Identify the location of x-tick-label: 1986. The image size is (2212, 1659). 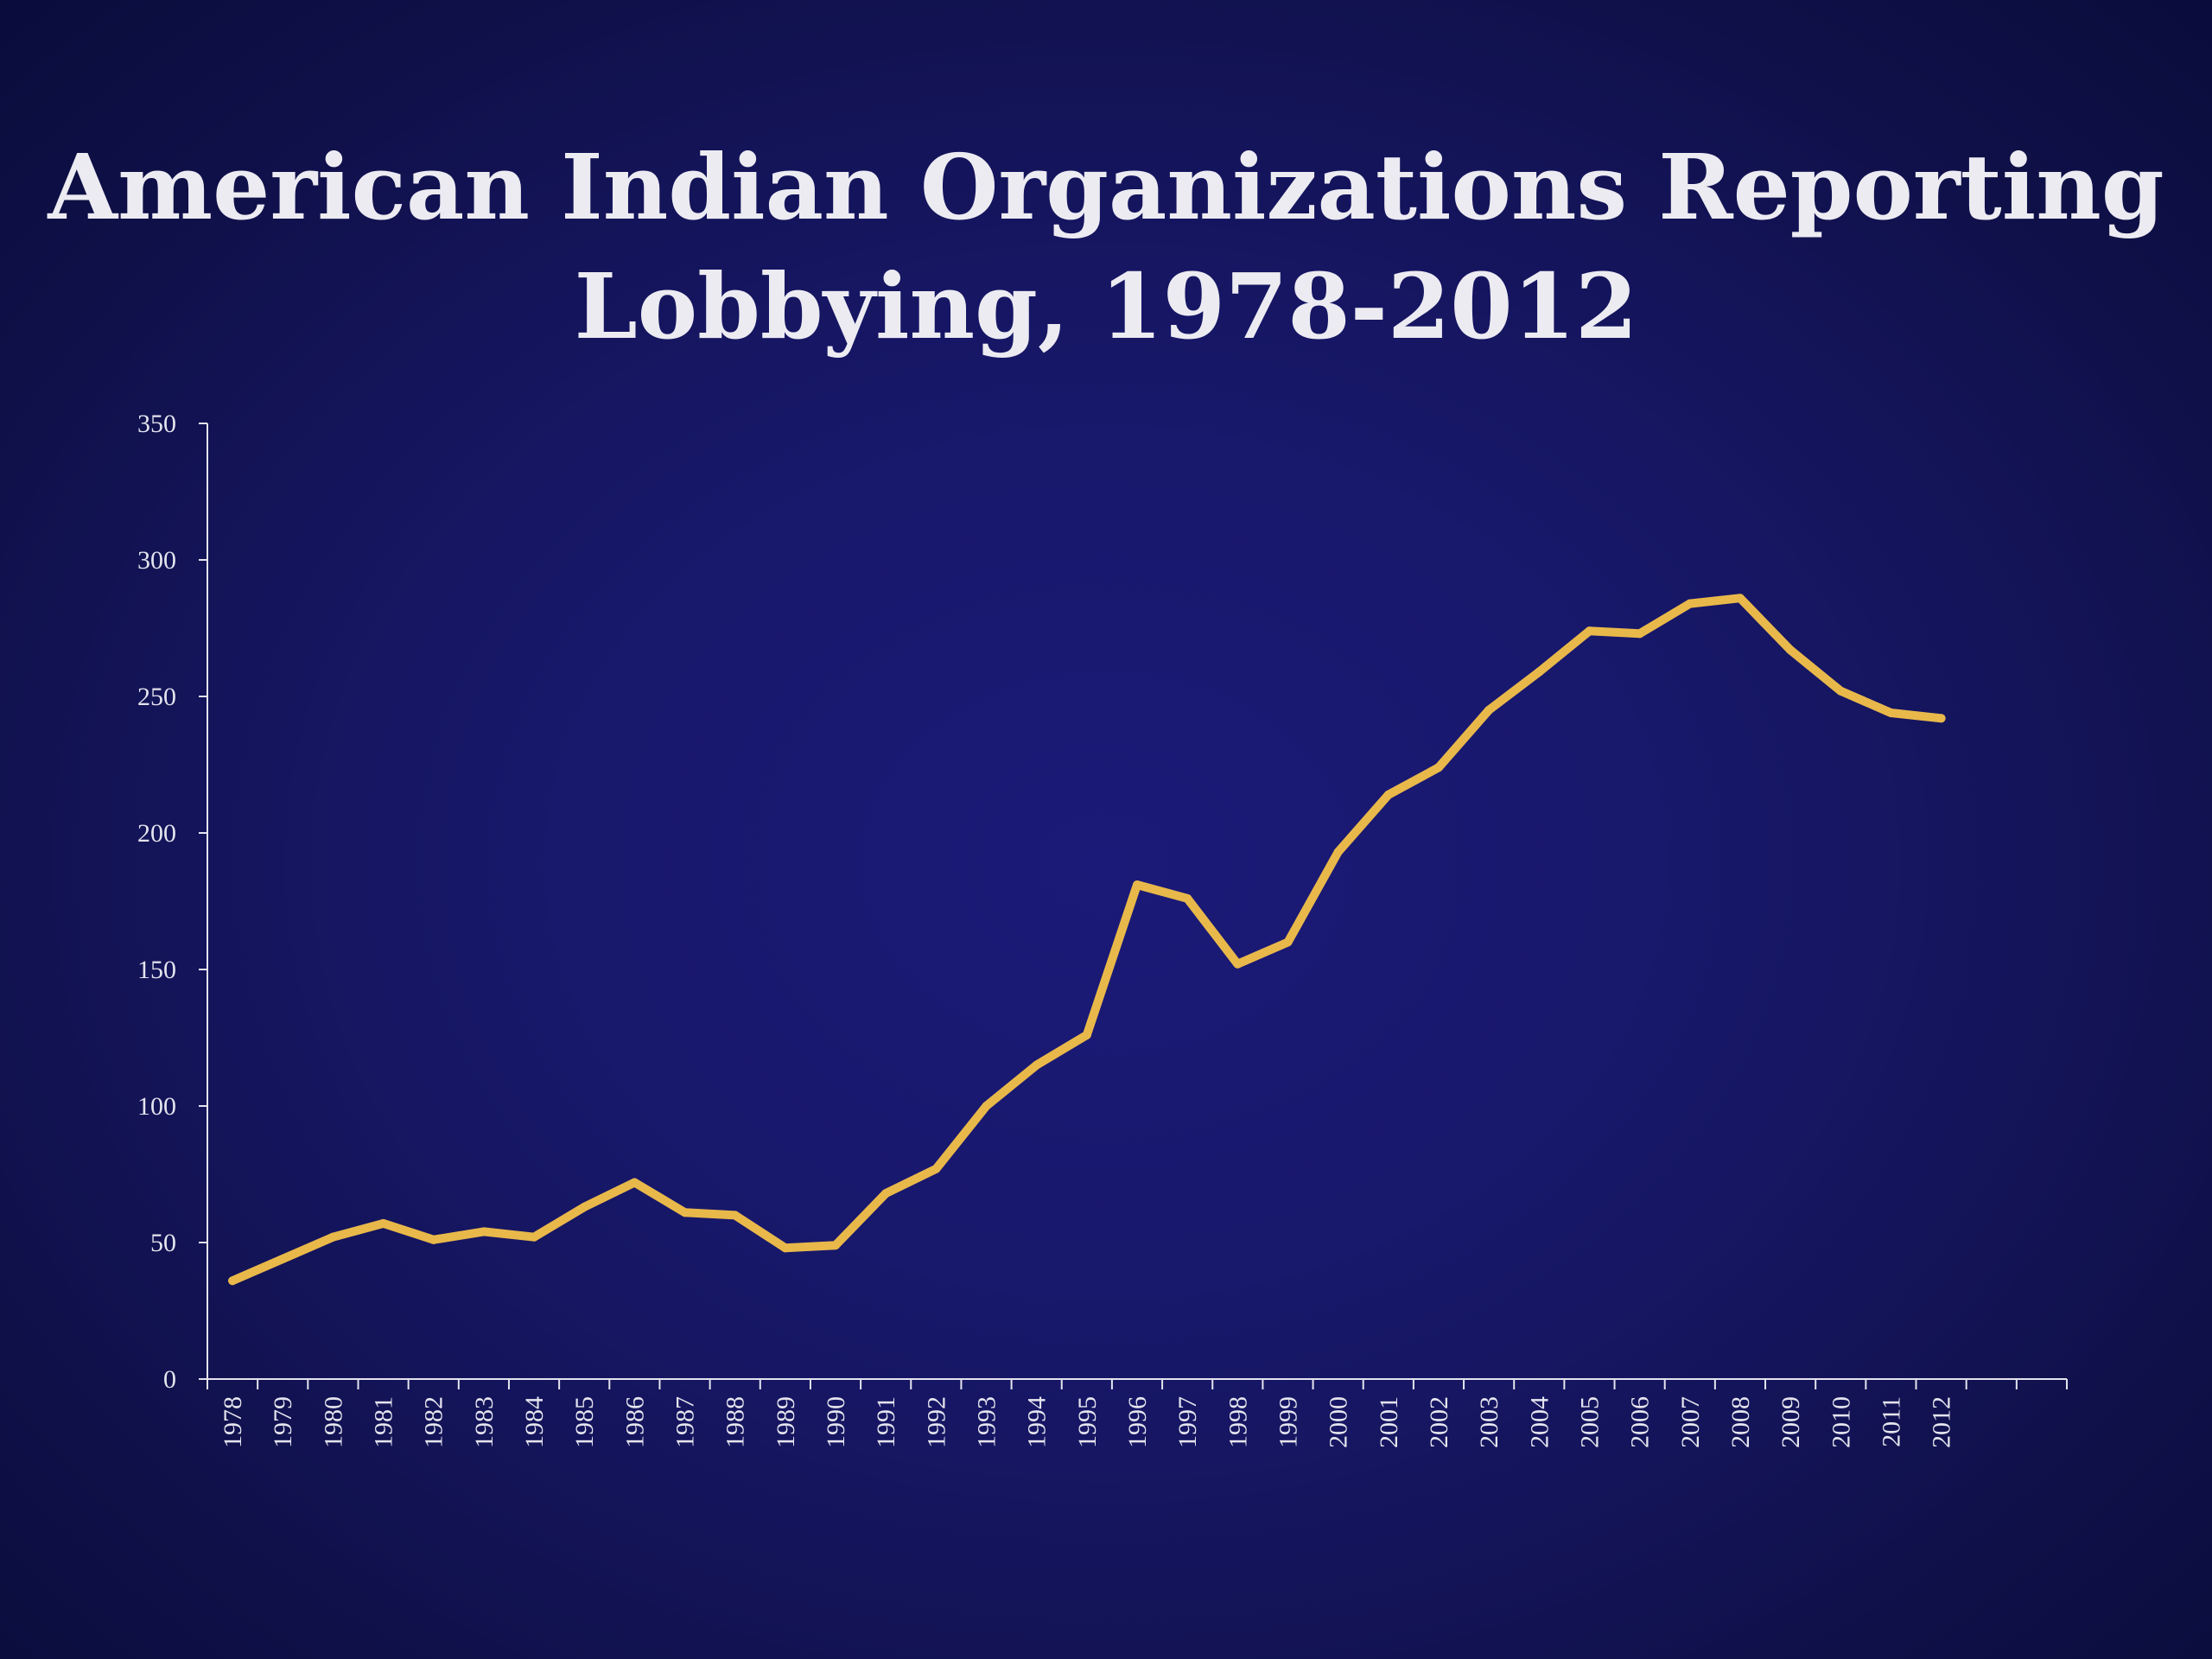
(634, 1422).